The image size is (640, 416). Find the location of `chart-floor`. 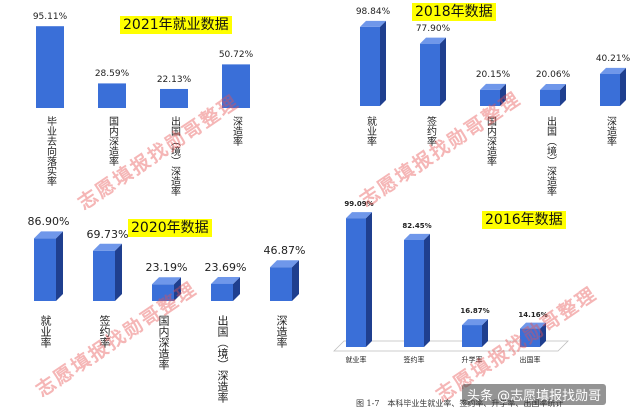

chart-floor is located at coordinates (451, 346).